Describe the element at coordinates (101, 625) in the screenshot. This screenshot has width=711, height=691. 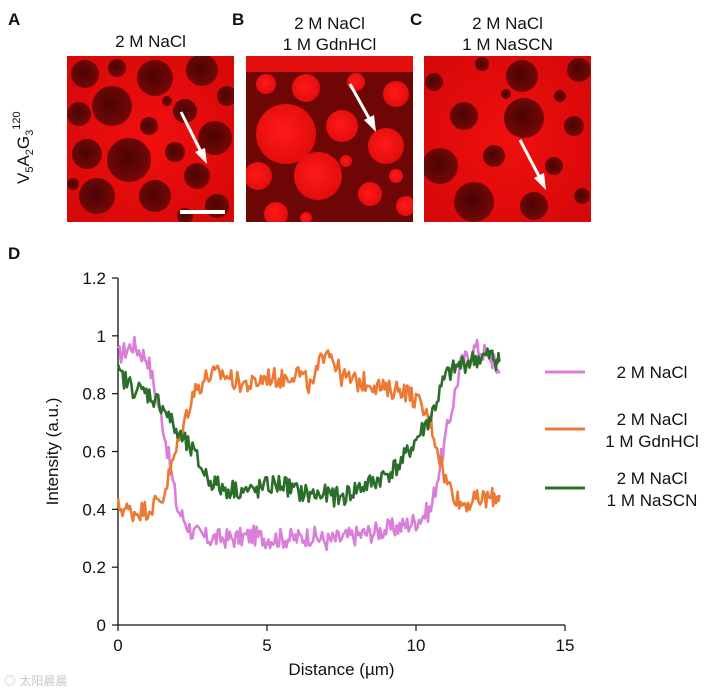
I see `y-tick-label: 0` at that location.